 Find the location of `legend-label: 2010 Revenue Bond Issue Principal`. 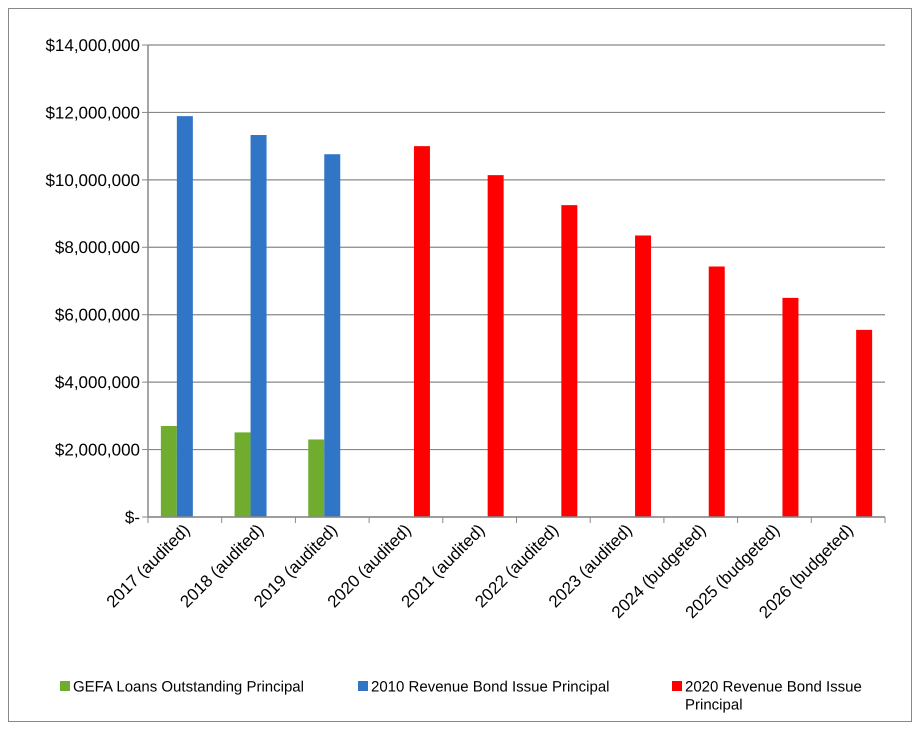

legend-label: 2010 Revenue Bond Issue Principal is located at coordinates (490, 687).